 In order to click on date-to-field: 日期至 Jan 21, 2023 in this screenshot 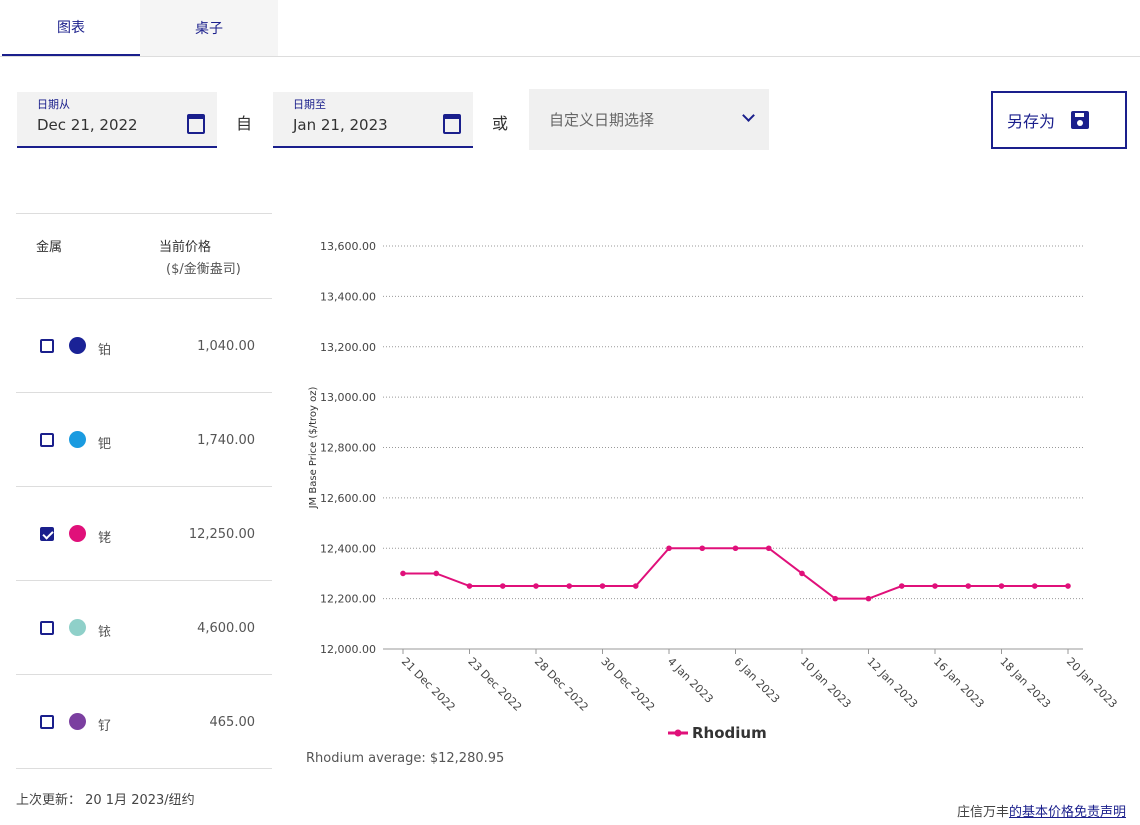, I will do `click(373, 120)`.